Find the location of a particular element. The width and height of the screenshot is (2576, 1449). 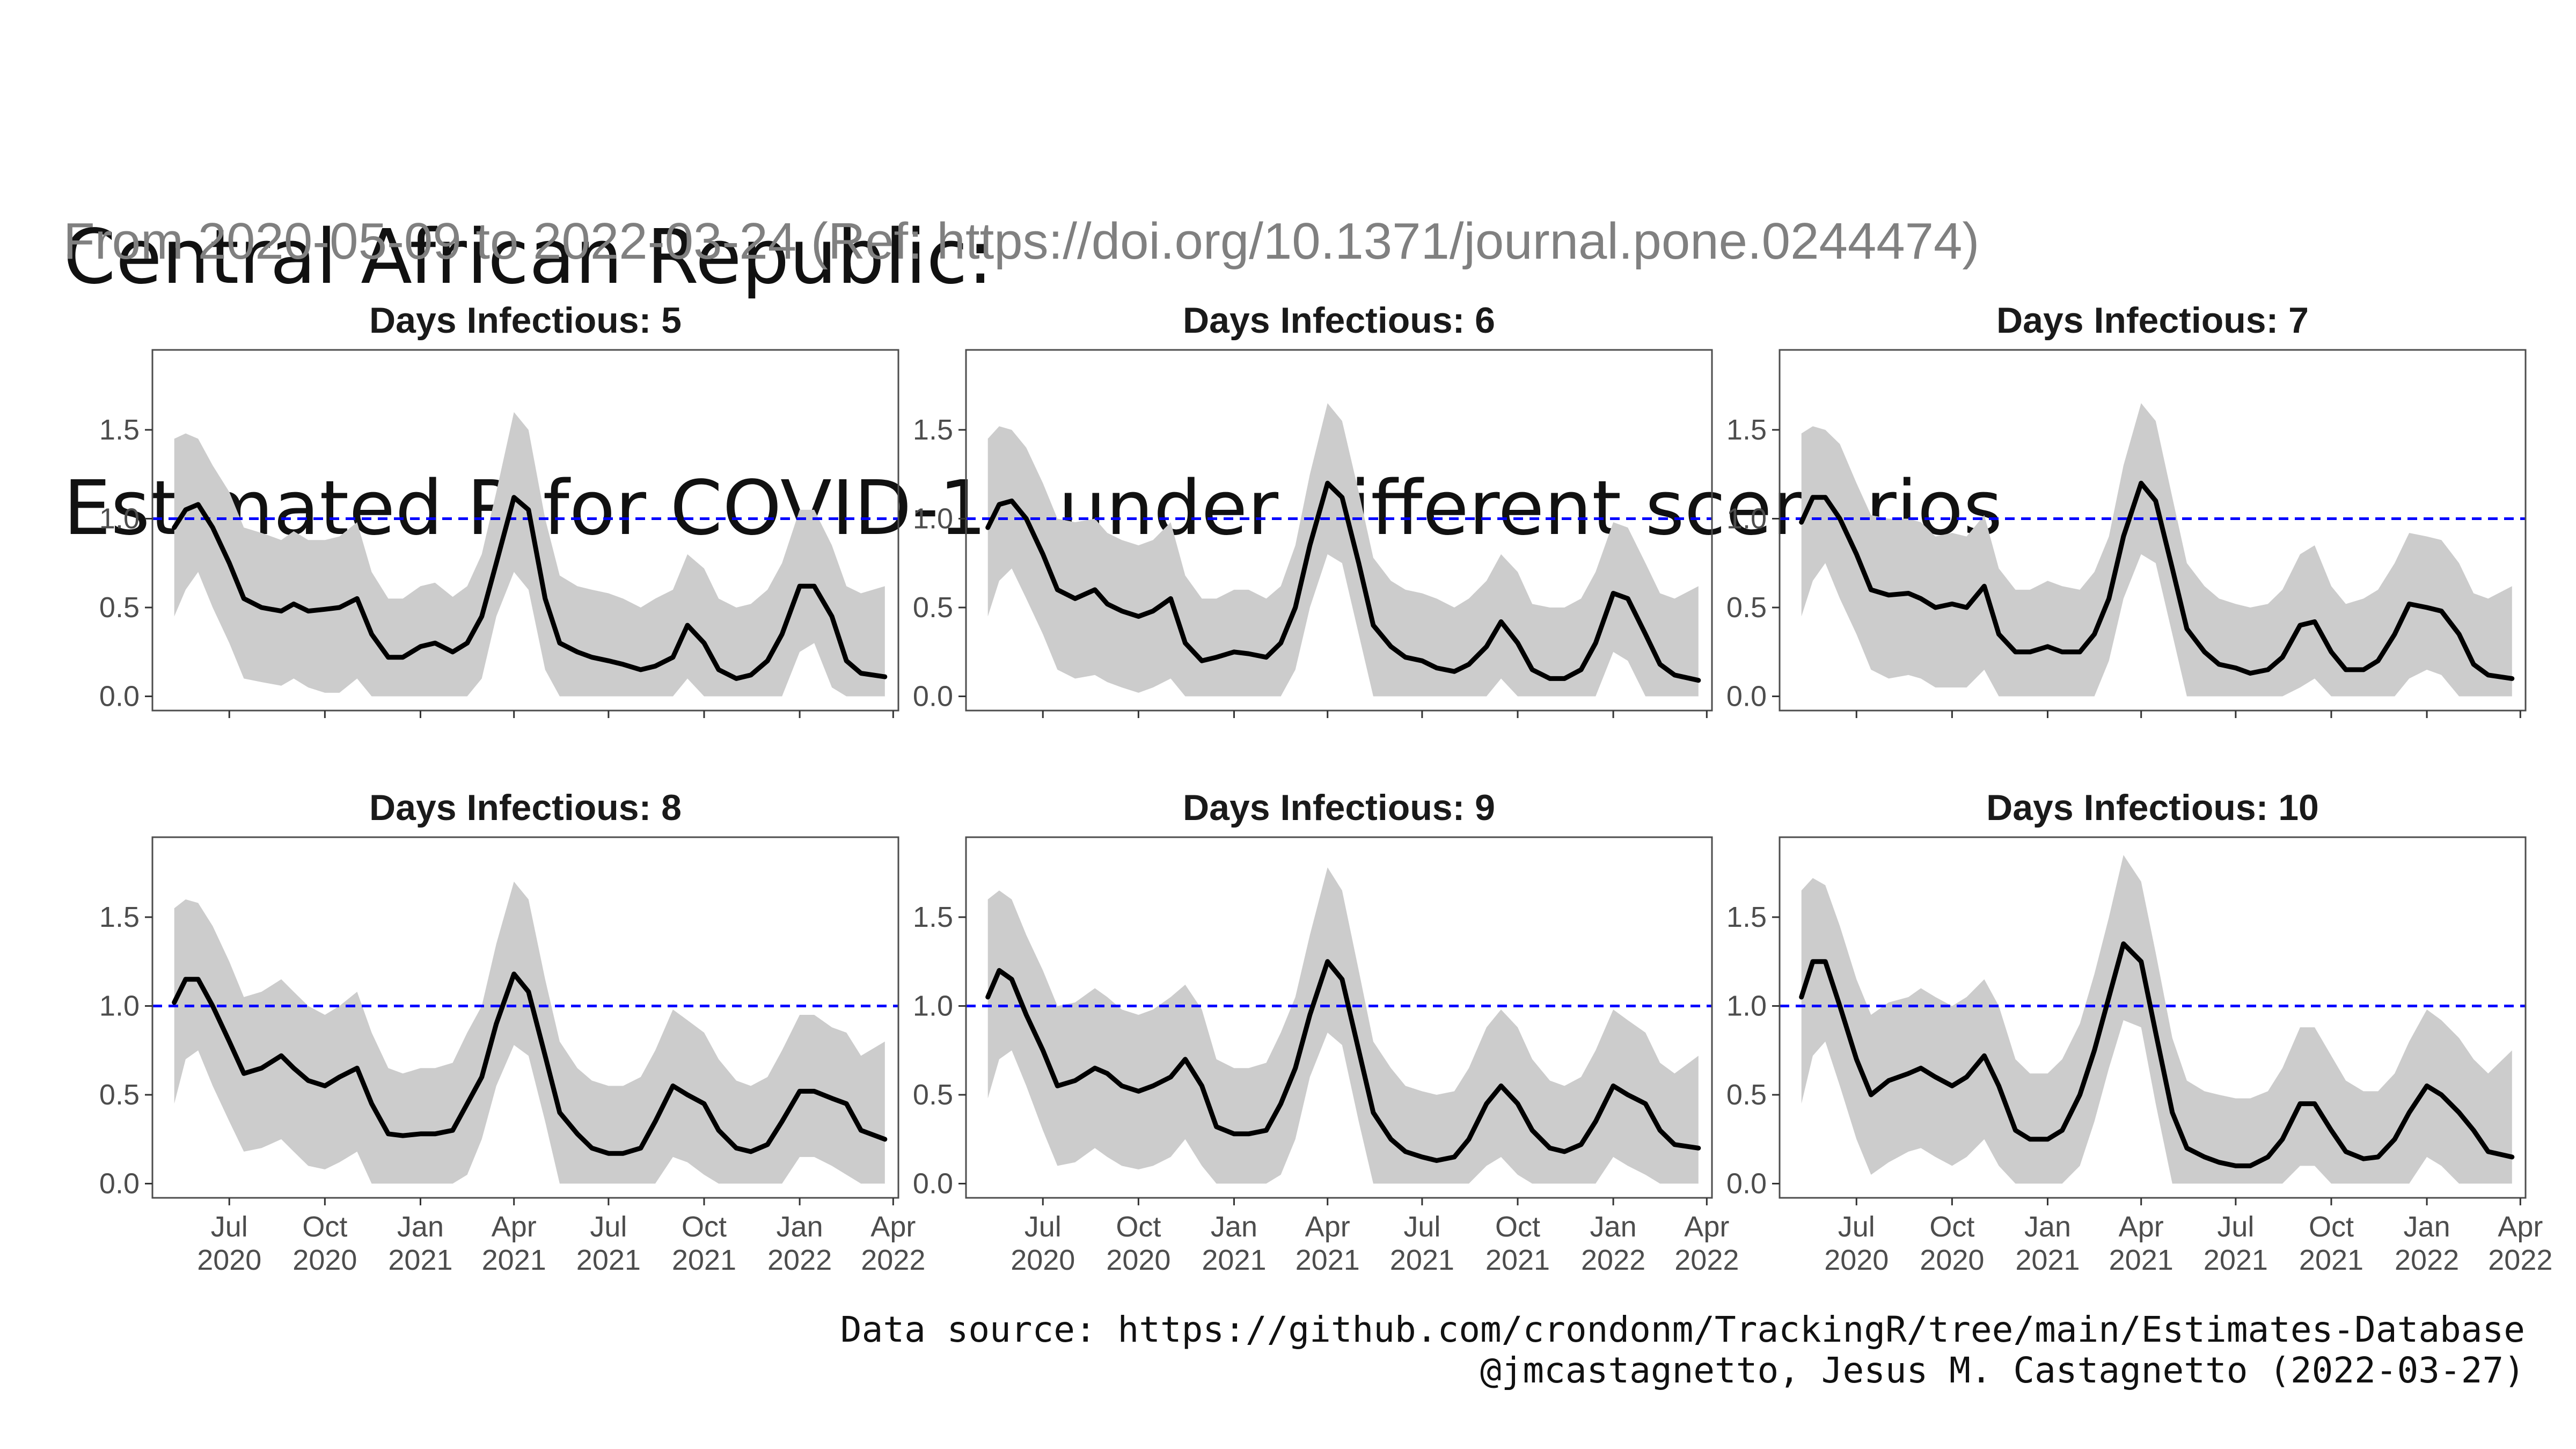

facet-panel: Days Infectious: 5 0.0 0.5 1.0 1.5 is located at coordinates (499, 509).